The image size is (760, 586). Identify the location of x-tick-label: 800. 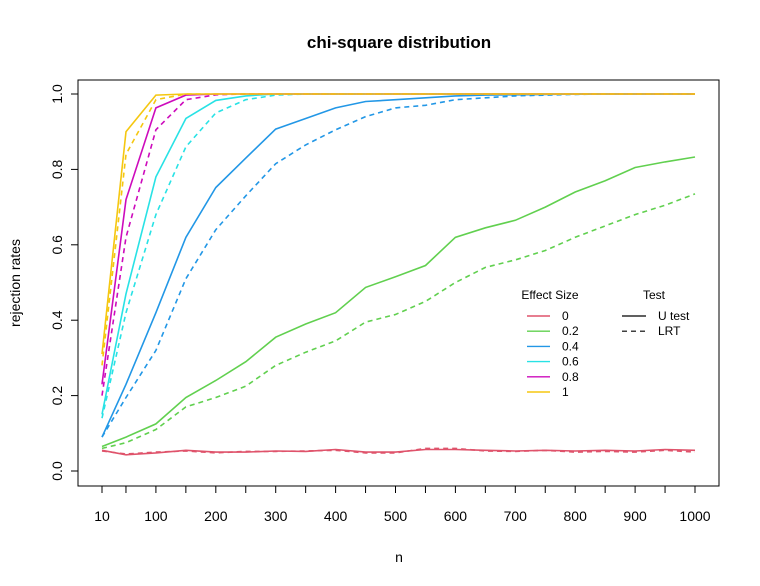
(576, 516).